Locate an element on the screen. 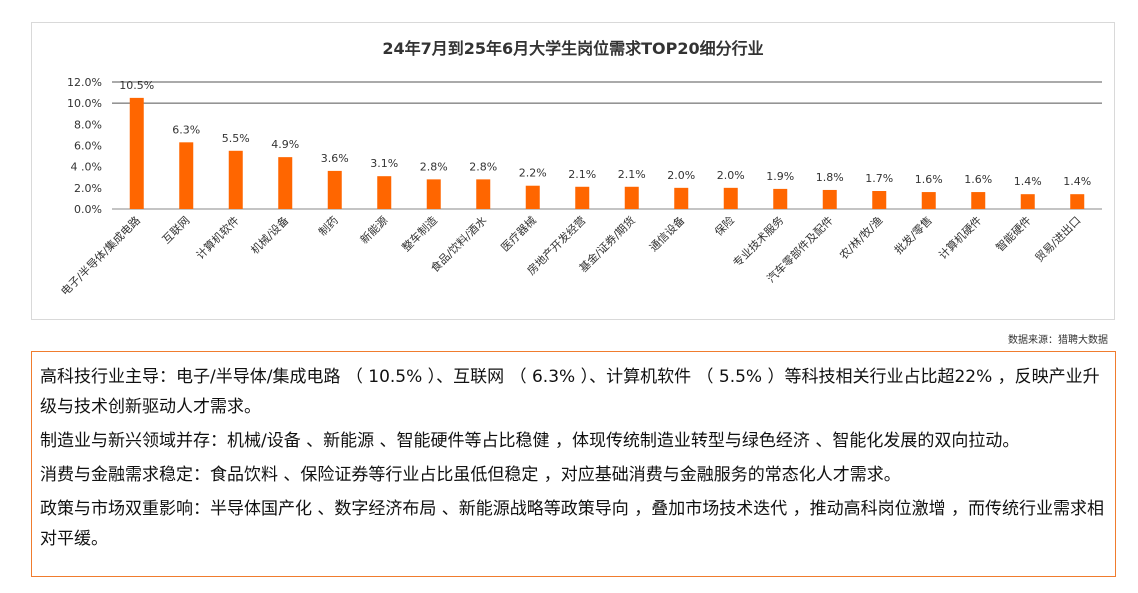 This screenshot has width=1138, height=593. value-label: 1.9% is located at coordinates (780, 176).